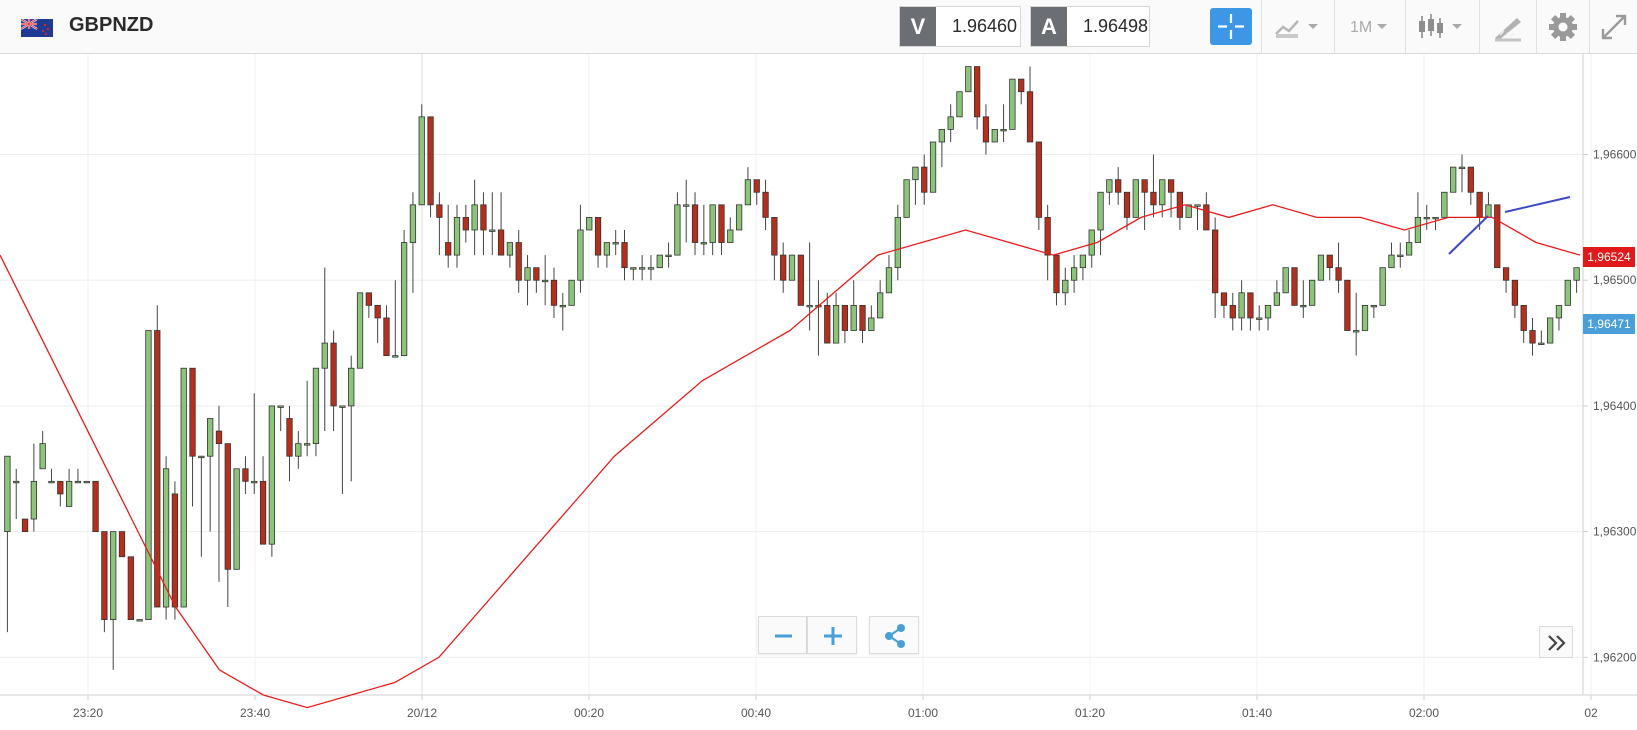  I want to click on chart-type-menu-button, so click(1299, 26).